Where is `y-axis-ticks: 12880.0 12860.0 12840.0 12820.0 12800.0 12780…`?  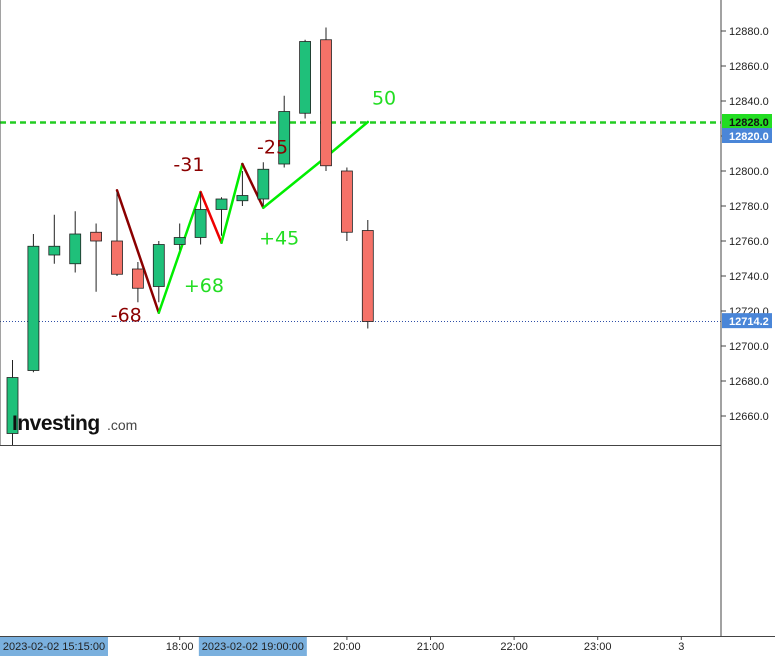 y-axis-ticks: 12880.0 12860.0 12840.0 12820.0 12800.0 12780… is located at coordinates (745, 224).